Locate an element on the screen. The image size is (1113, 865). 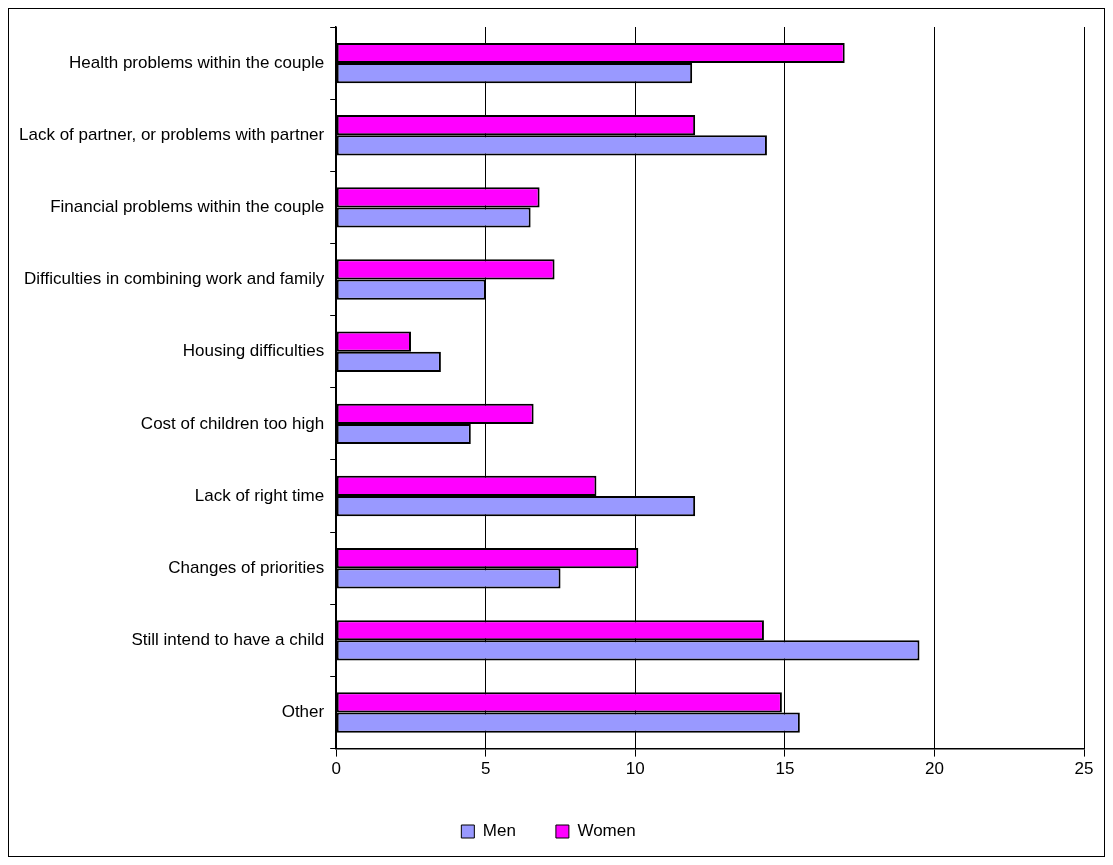
y-tick-label: Still intend to have a child is located at coordinates (228, 640).